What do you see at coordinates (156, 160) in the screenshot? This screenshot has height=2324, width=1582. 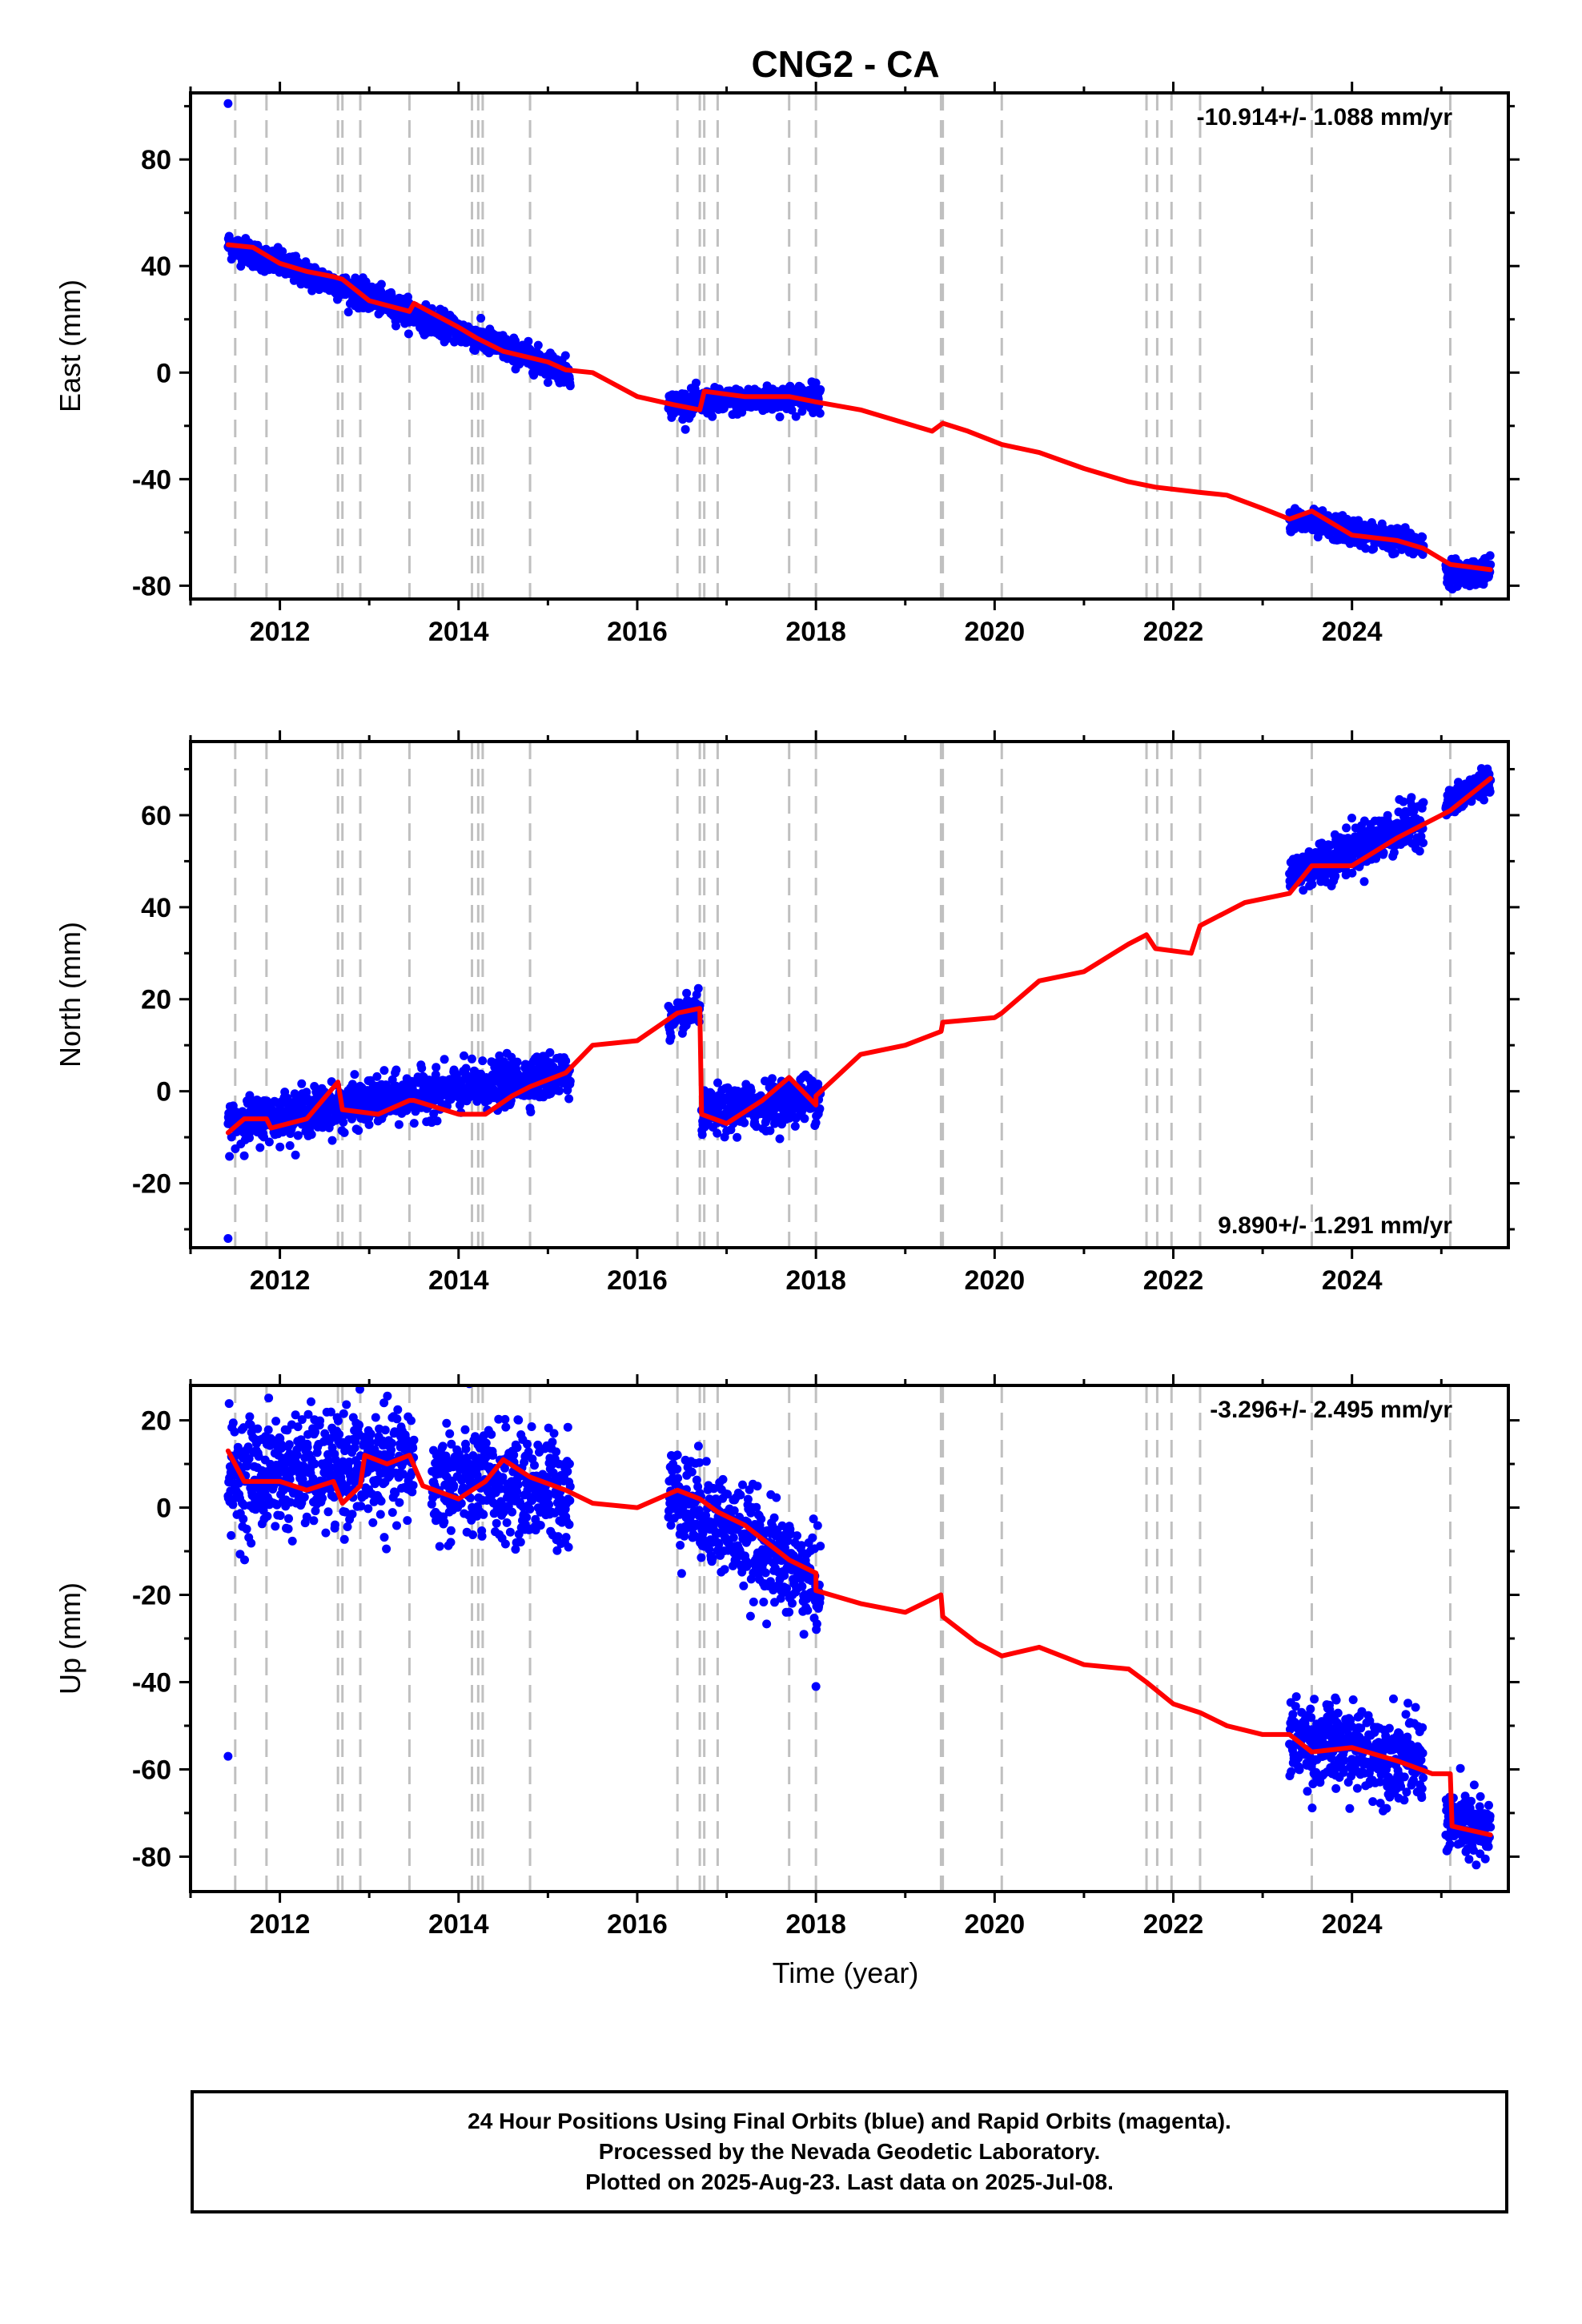 I see `y-tick-label: 80` at bounding box center [156, 160].